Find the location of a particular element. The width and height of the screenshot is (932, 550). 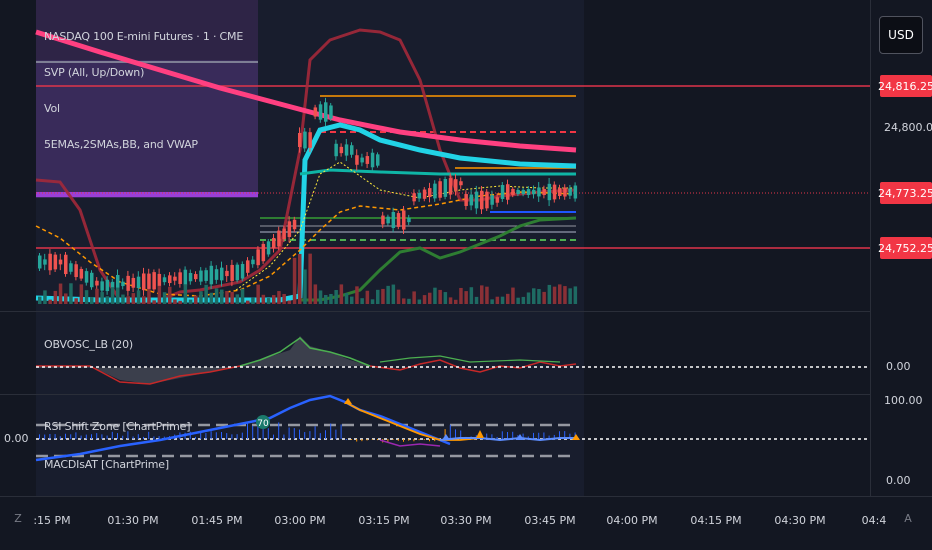

volume-bars is located at coordinates (308, 278).